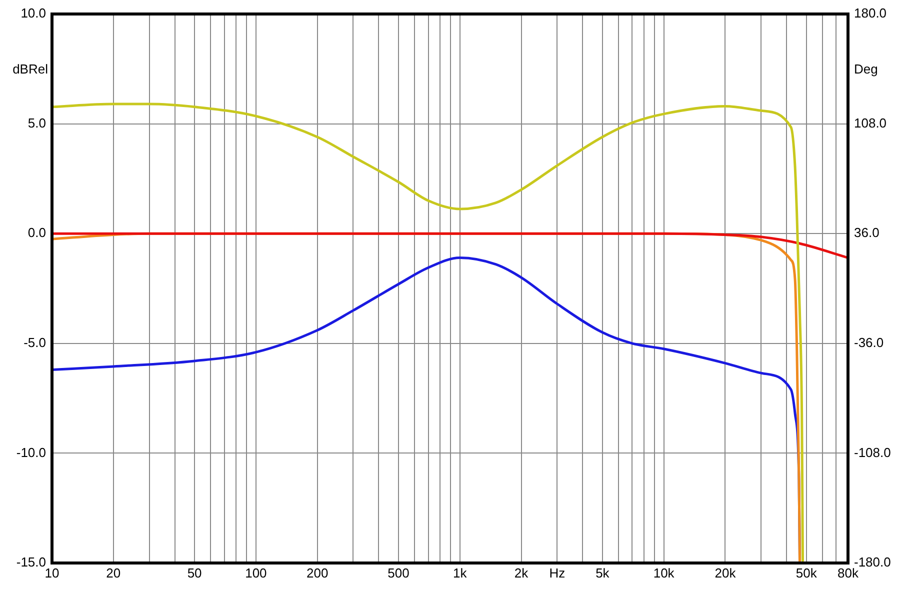  Describe the element at coordinates (869, 342) in the screenshot. I see `y2-tick-label: -36.0` at that location.